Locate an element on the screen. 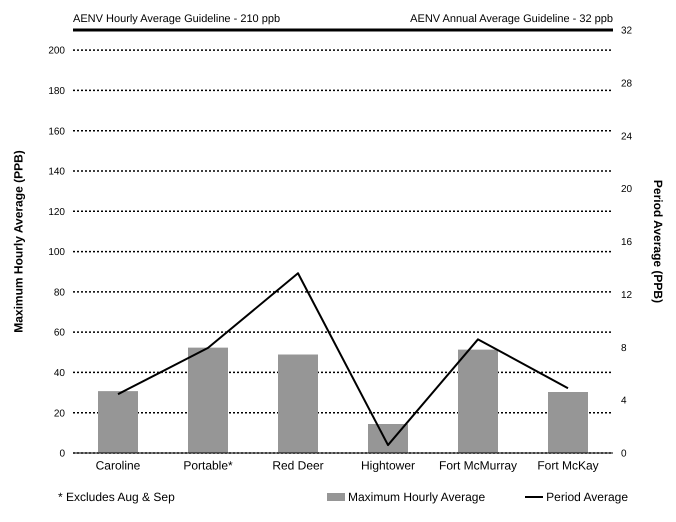 Image resolution: width=676 pixels, height=522 pixels. x-tick-label: Hightower is located at coordinates (388, 465).